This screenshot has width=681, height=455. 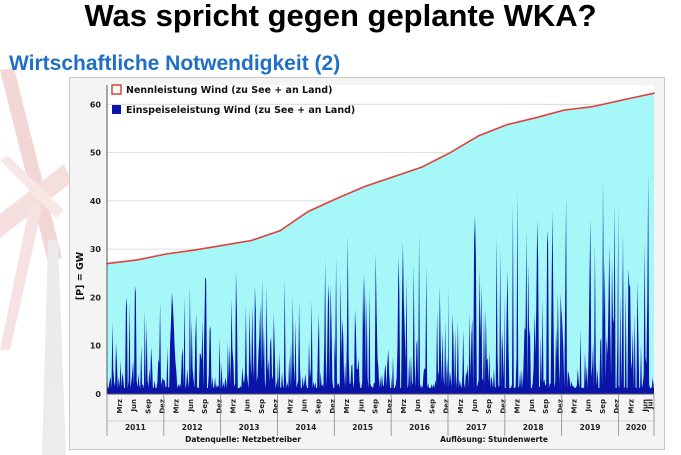 I want to click on feed-in-area-2014, so click(x=306, y=326).